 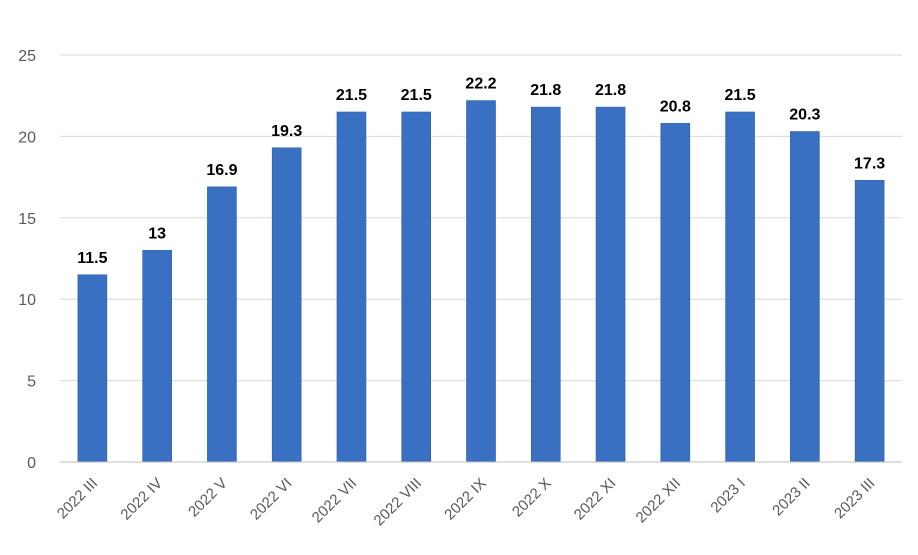 I want to click on x-tick-label: 2022 XI, so click(x=595, y=499).